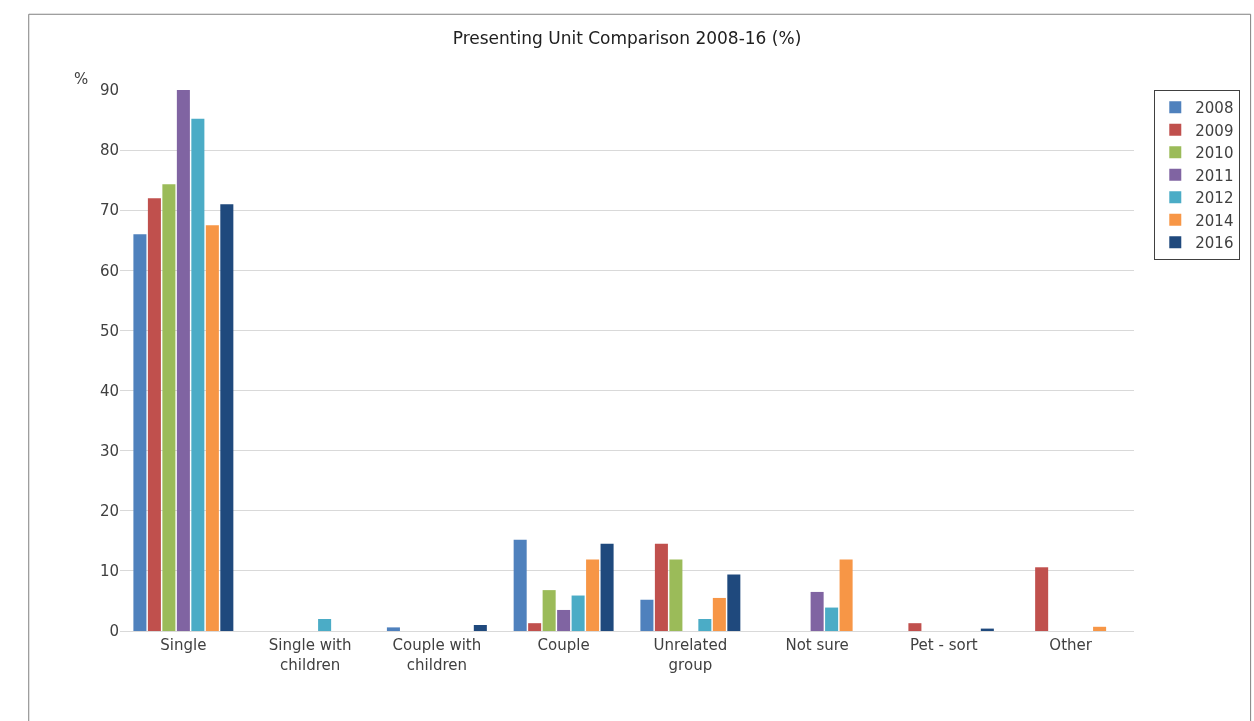  What do you see at coordinates (109, 330) in the screenshot?
I see `y-tick-label: 50` at bounding box center [109, 330].